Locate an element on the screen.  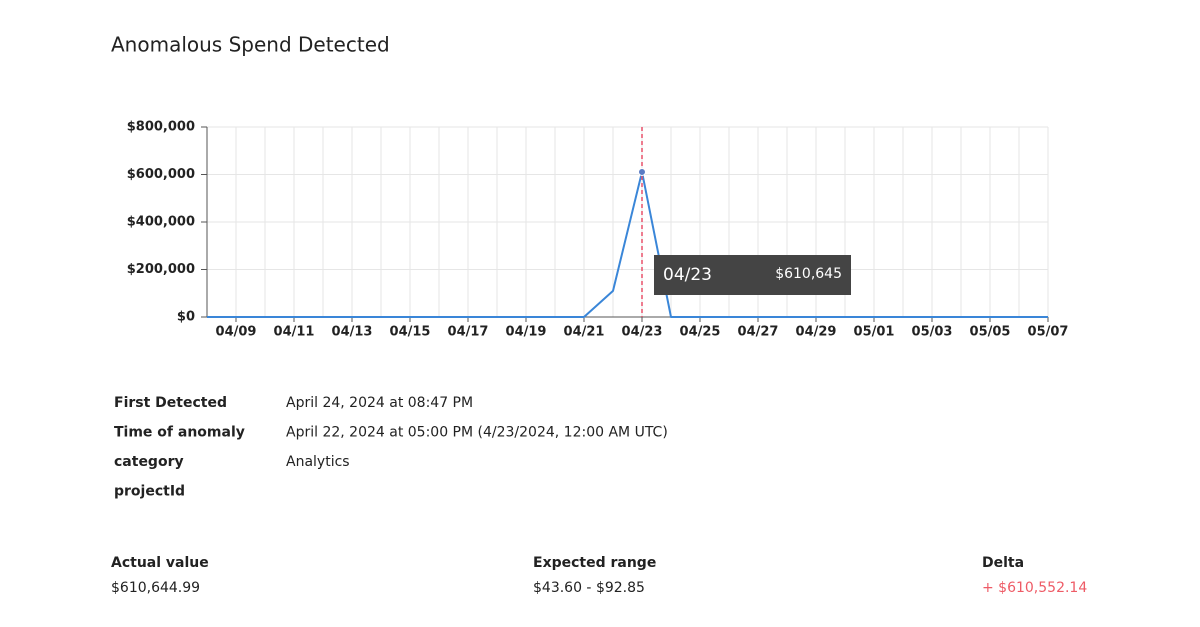
x-tick-label: 05/03 is located at coordinates (932, 332).